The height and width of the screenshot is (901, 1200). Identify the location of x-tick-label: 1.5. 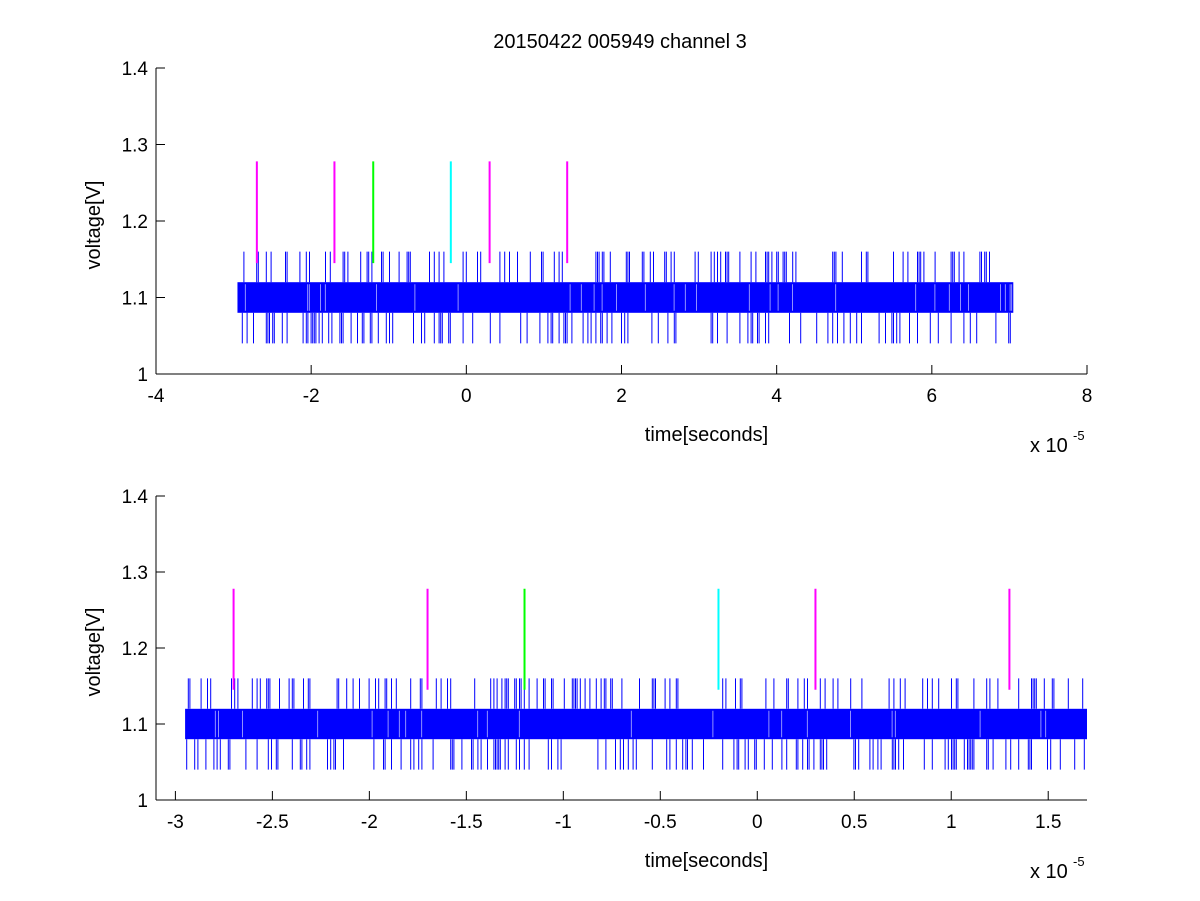
(1048, 822).